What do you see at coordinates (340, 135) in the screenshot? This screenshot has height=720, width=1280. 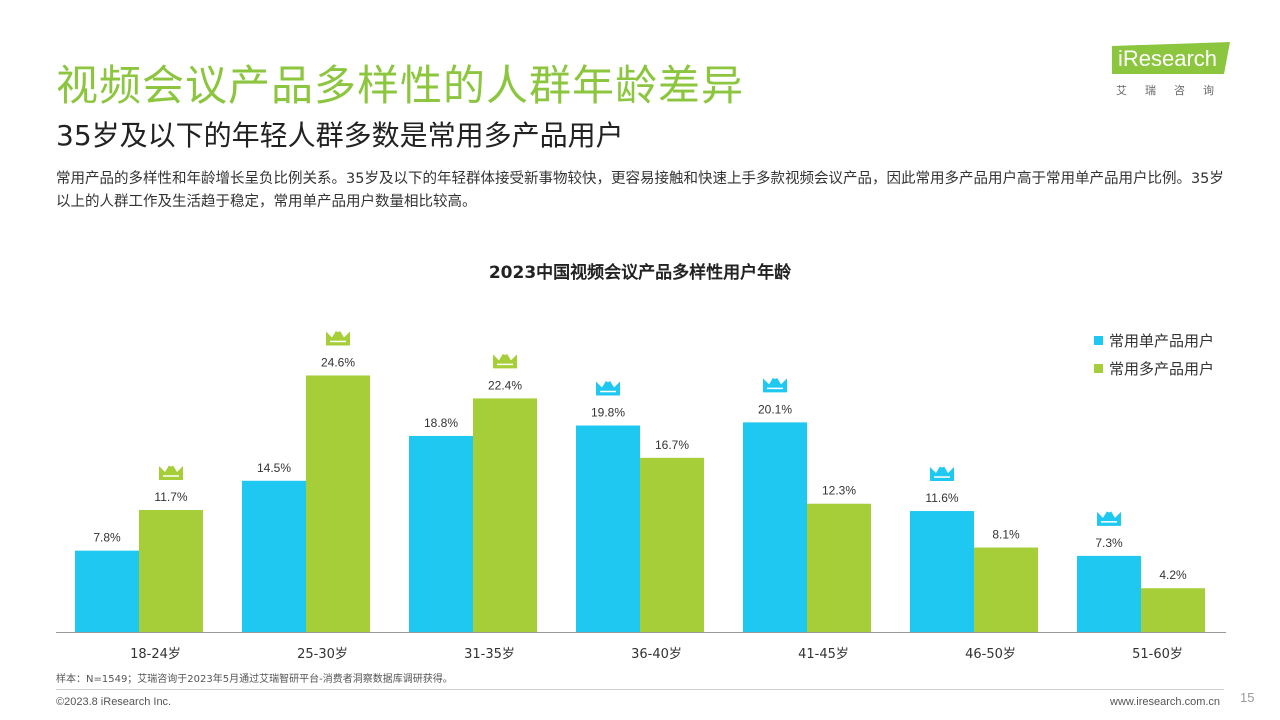 I see `page-subtitle: 35岁及以下的年轻人群多数是常用多产品用户` at bounding box center [340, 135].